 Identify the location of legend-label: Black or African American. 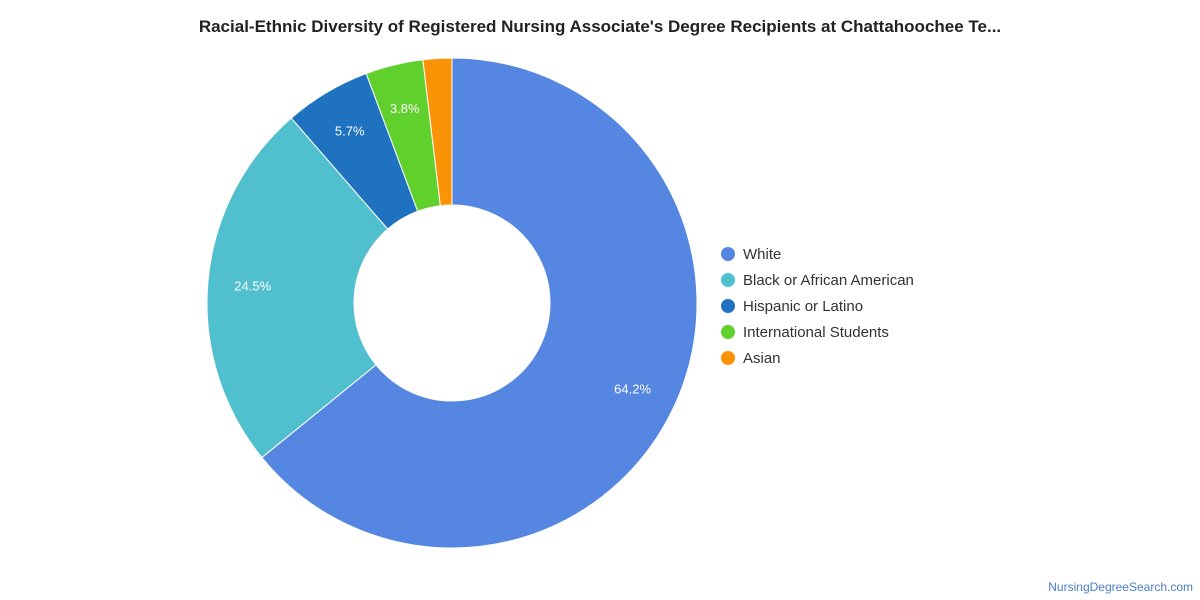
(828, 280).